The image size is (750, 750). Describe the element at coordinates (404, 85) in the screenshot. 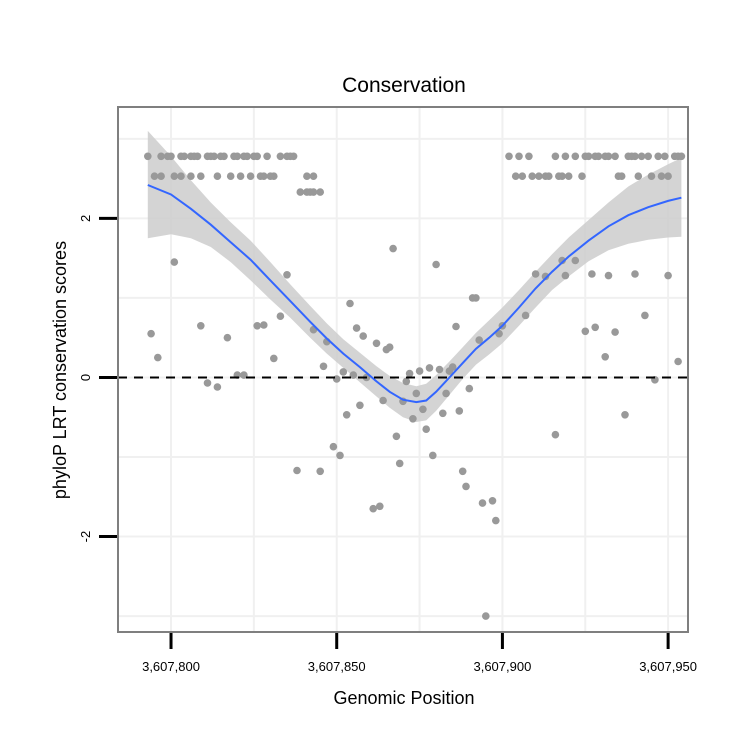

I see `chart-title: Conservation` at that location.